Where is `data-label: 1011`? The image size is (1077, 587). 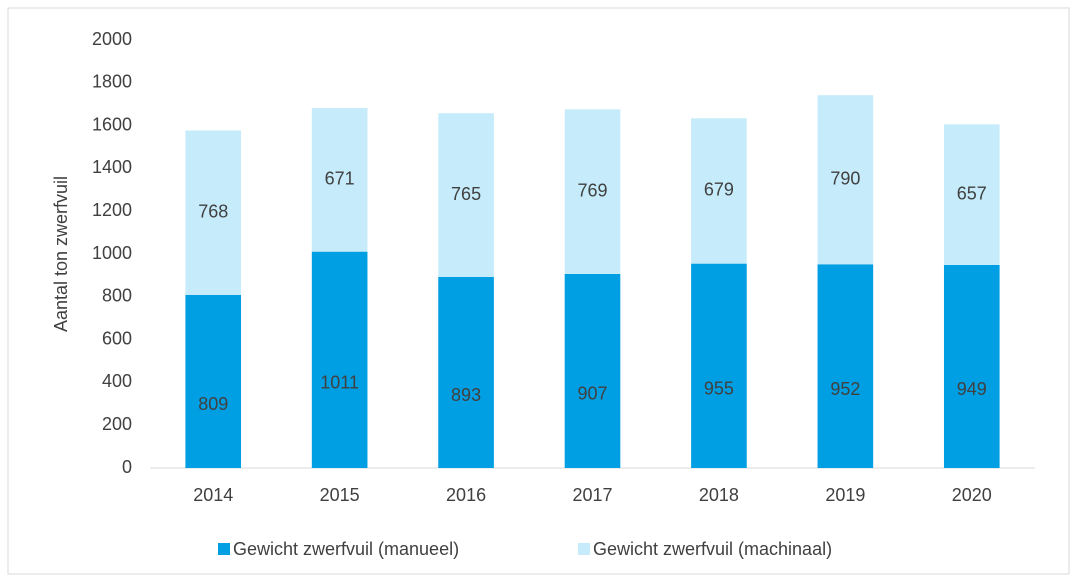
data-label: 1011 is located at coordinates (339, 383).